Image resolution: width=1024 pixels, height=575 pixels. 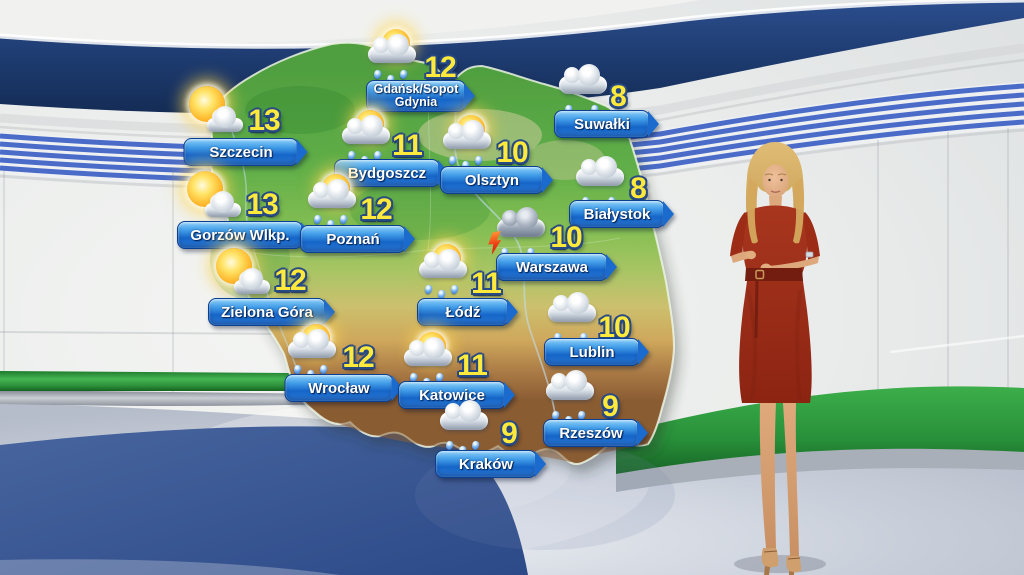 What do you see at coordinates (407, 145) in the screenshot?
I see `temperature-bydgoszcz: 11` at bounding box center [407, 145].